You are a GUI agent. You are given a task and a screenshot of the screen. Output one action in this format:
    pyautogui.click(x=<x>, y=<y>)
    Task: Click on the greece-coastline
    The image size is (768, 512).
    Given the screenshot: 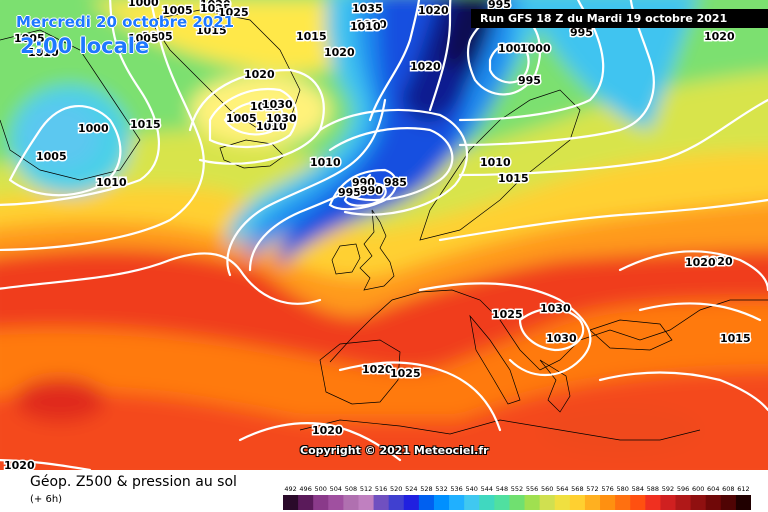 What is the action you would take?
    pyautogui.click(x=555, y=386)
    